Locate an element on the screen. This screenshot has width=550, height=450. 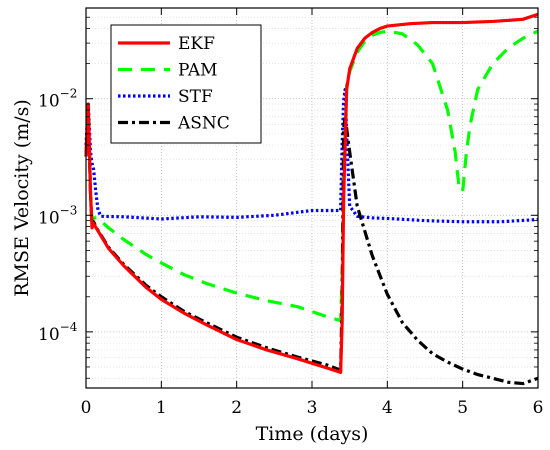
legend-label-pam: PAM is located at coordinates (198, 71).